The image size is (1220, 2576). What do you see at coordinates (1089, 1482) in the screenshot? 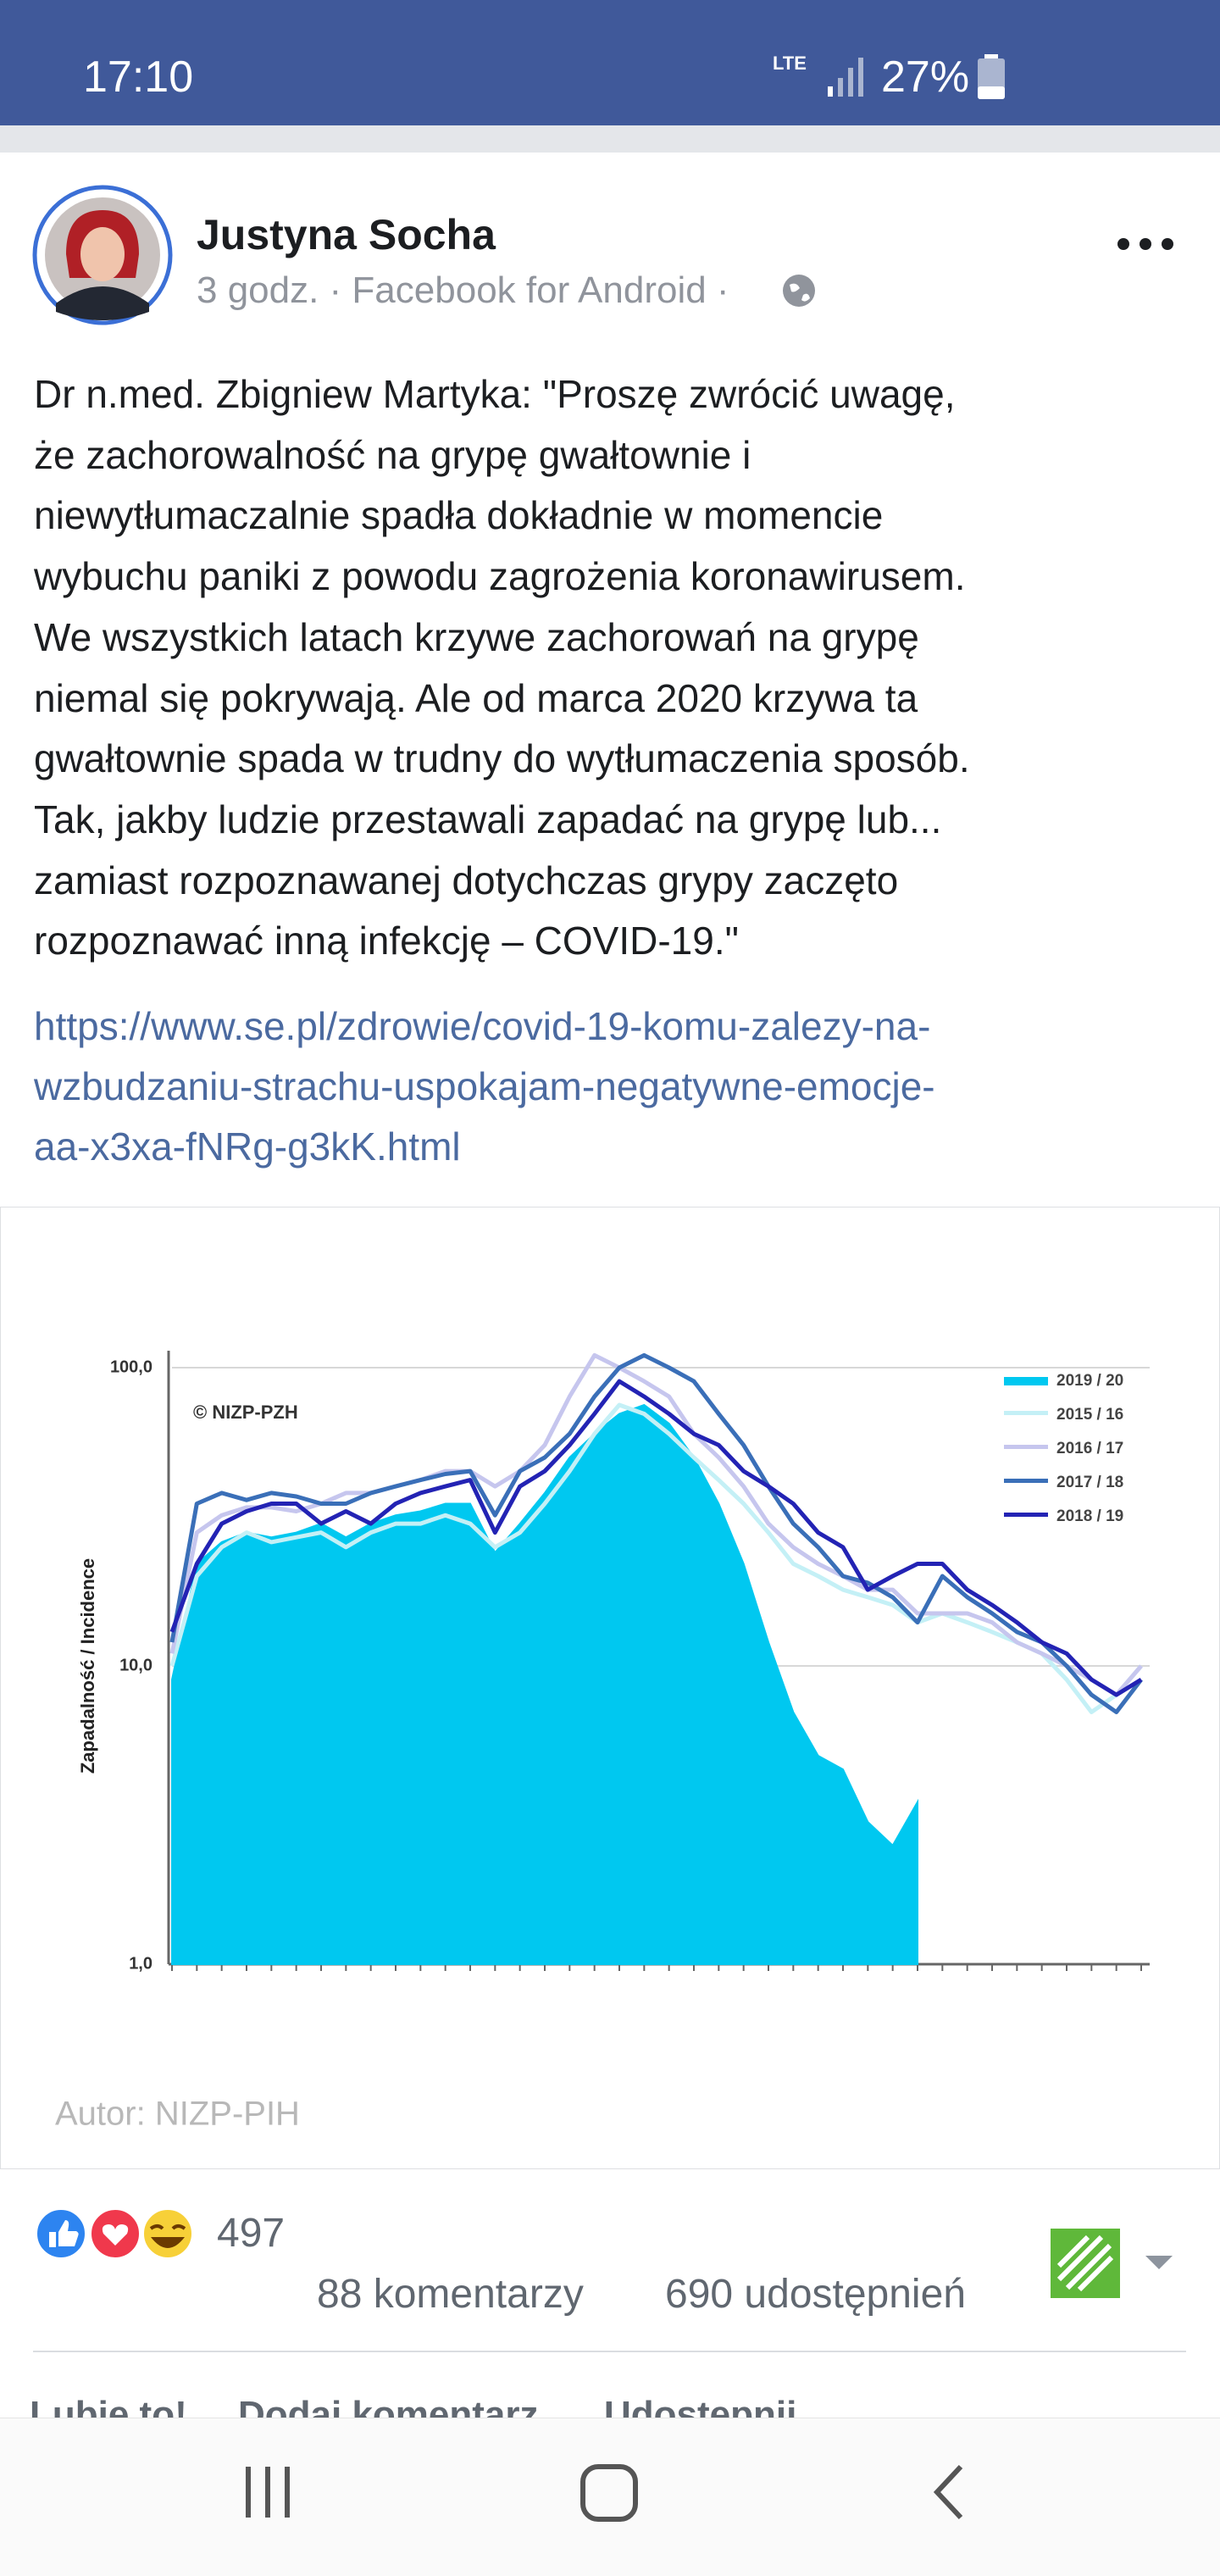
I see `legend-label: 2017 / 18` at bounding box center [1089, 1482].